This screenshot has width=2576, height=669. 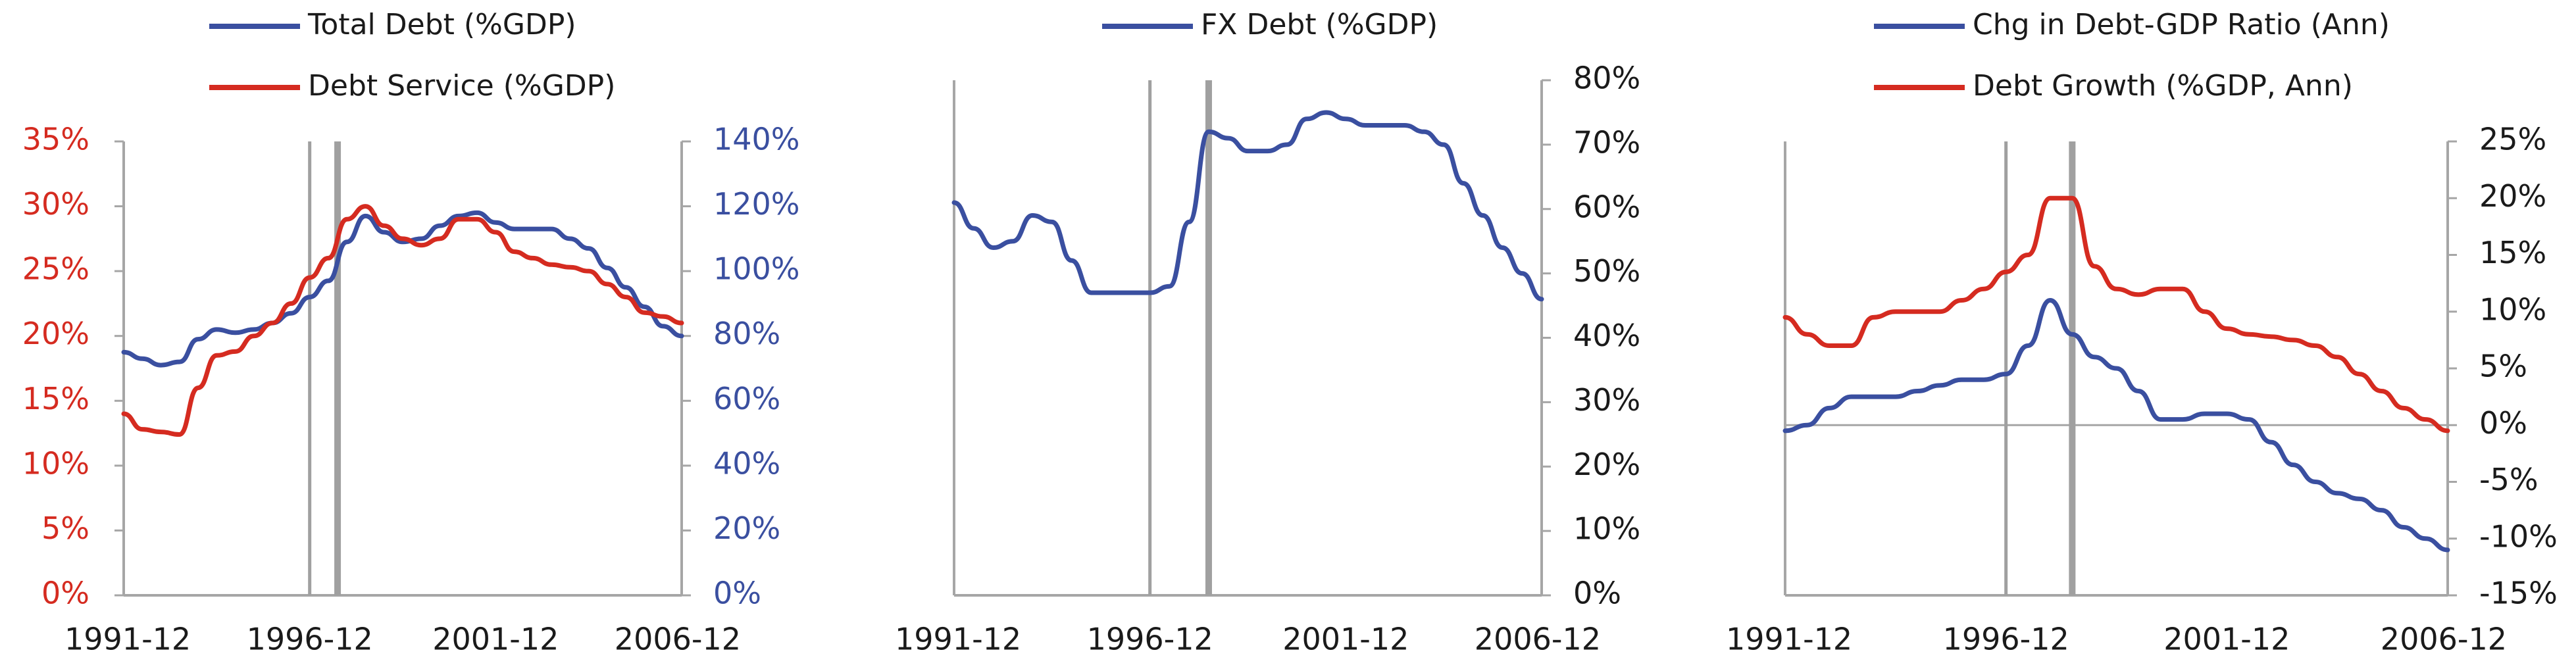 I want to click on chart2-x-tick-label: 2006-12, so click(x=1538, y=639).